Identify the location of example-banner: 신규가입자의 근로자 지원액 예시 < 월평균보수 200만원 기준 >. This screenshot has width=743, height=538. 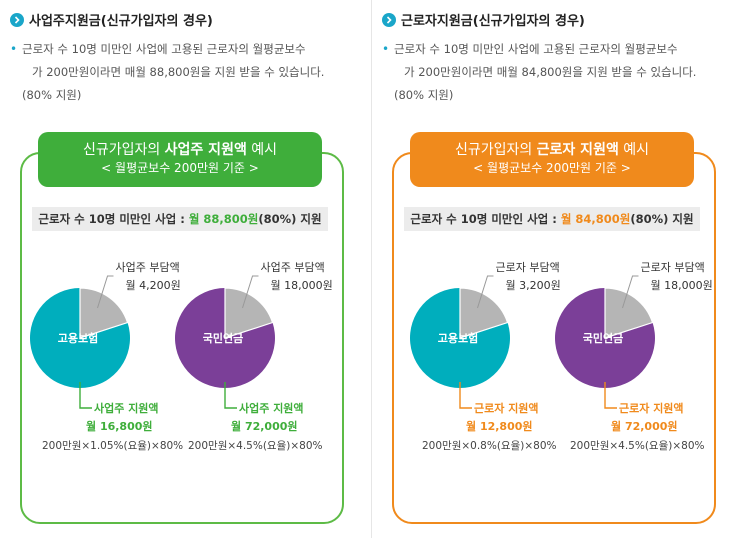
(552, 159).